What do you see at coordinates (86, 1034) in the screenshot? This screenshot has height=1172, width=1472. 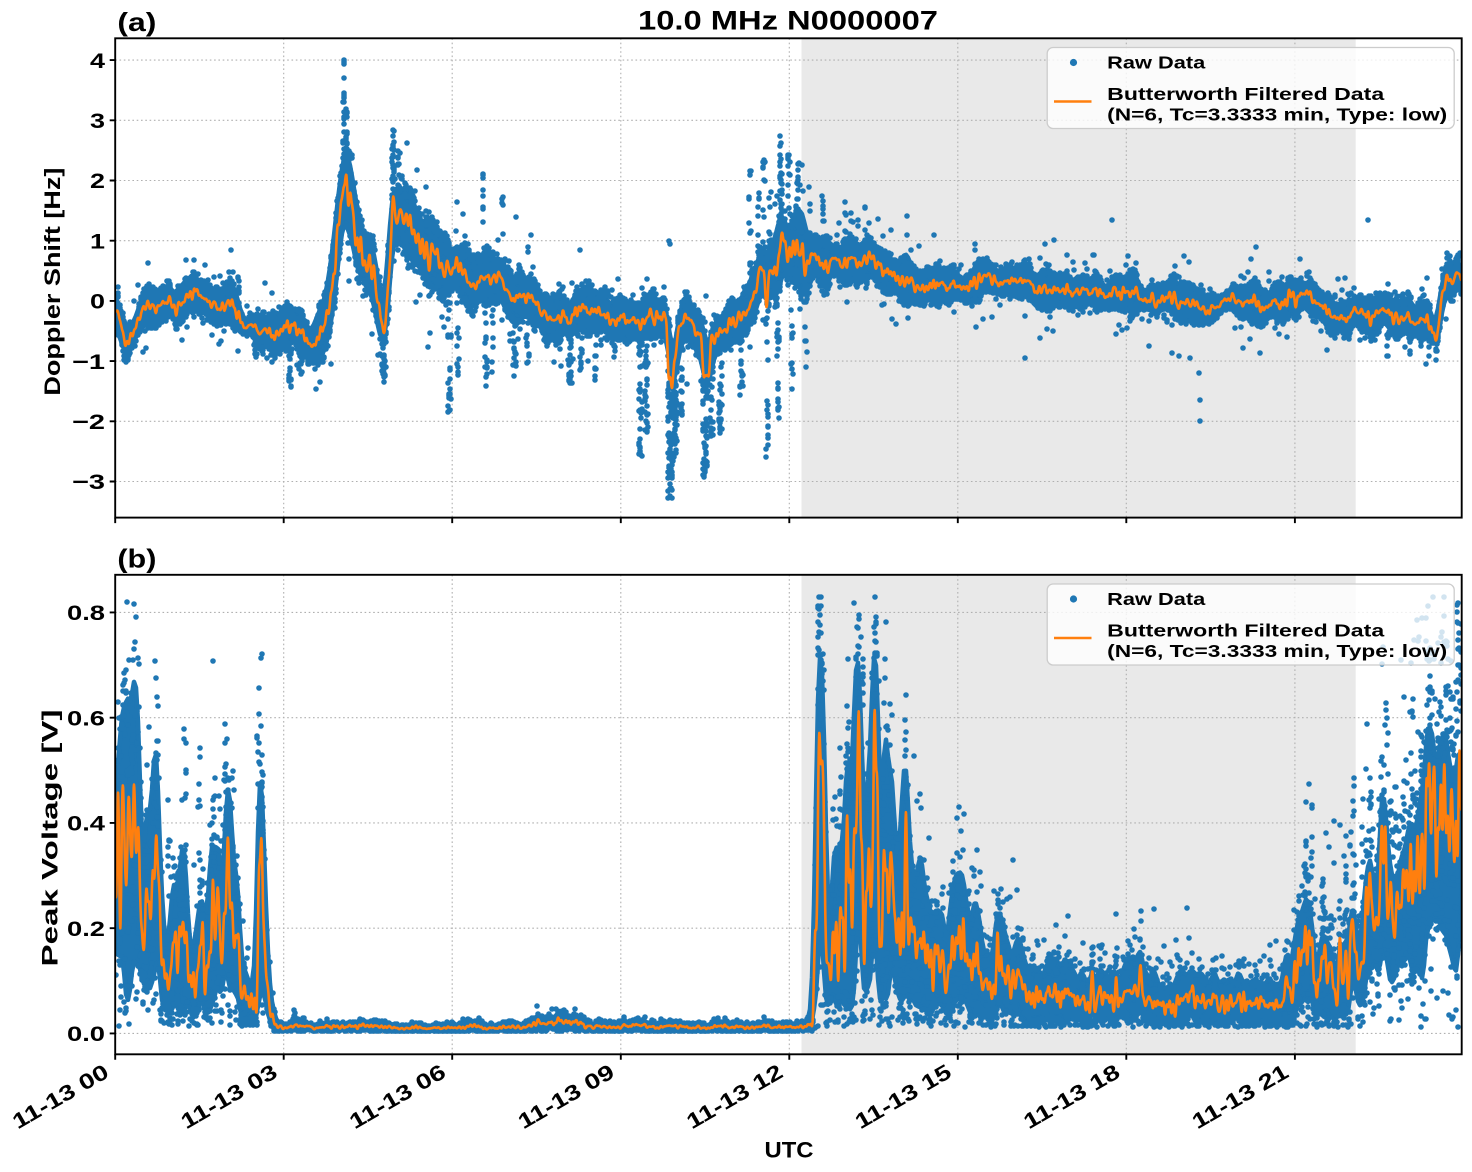 I see `svg-text: 0.0` at bounding box center [86, 1034].